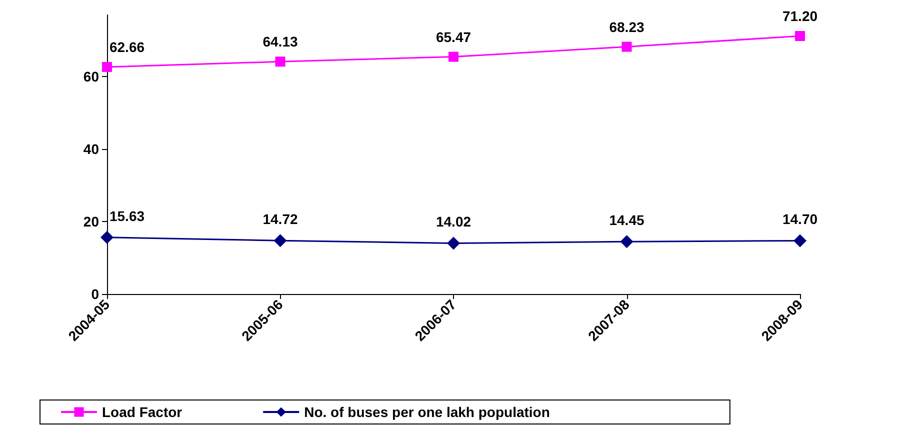 The width and height of the screenshot is (902, 432). Describe the element at coordinates (91, 76) in the screenshot. I see `y-tick-label: 60` at that location.